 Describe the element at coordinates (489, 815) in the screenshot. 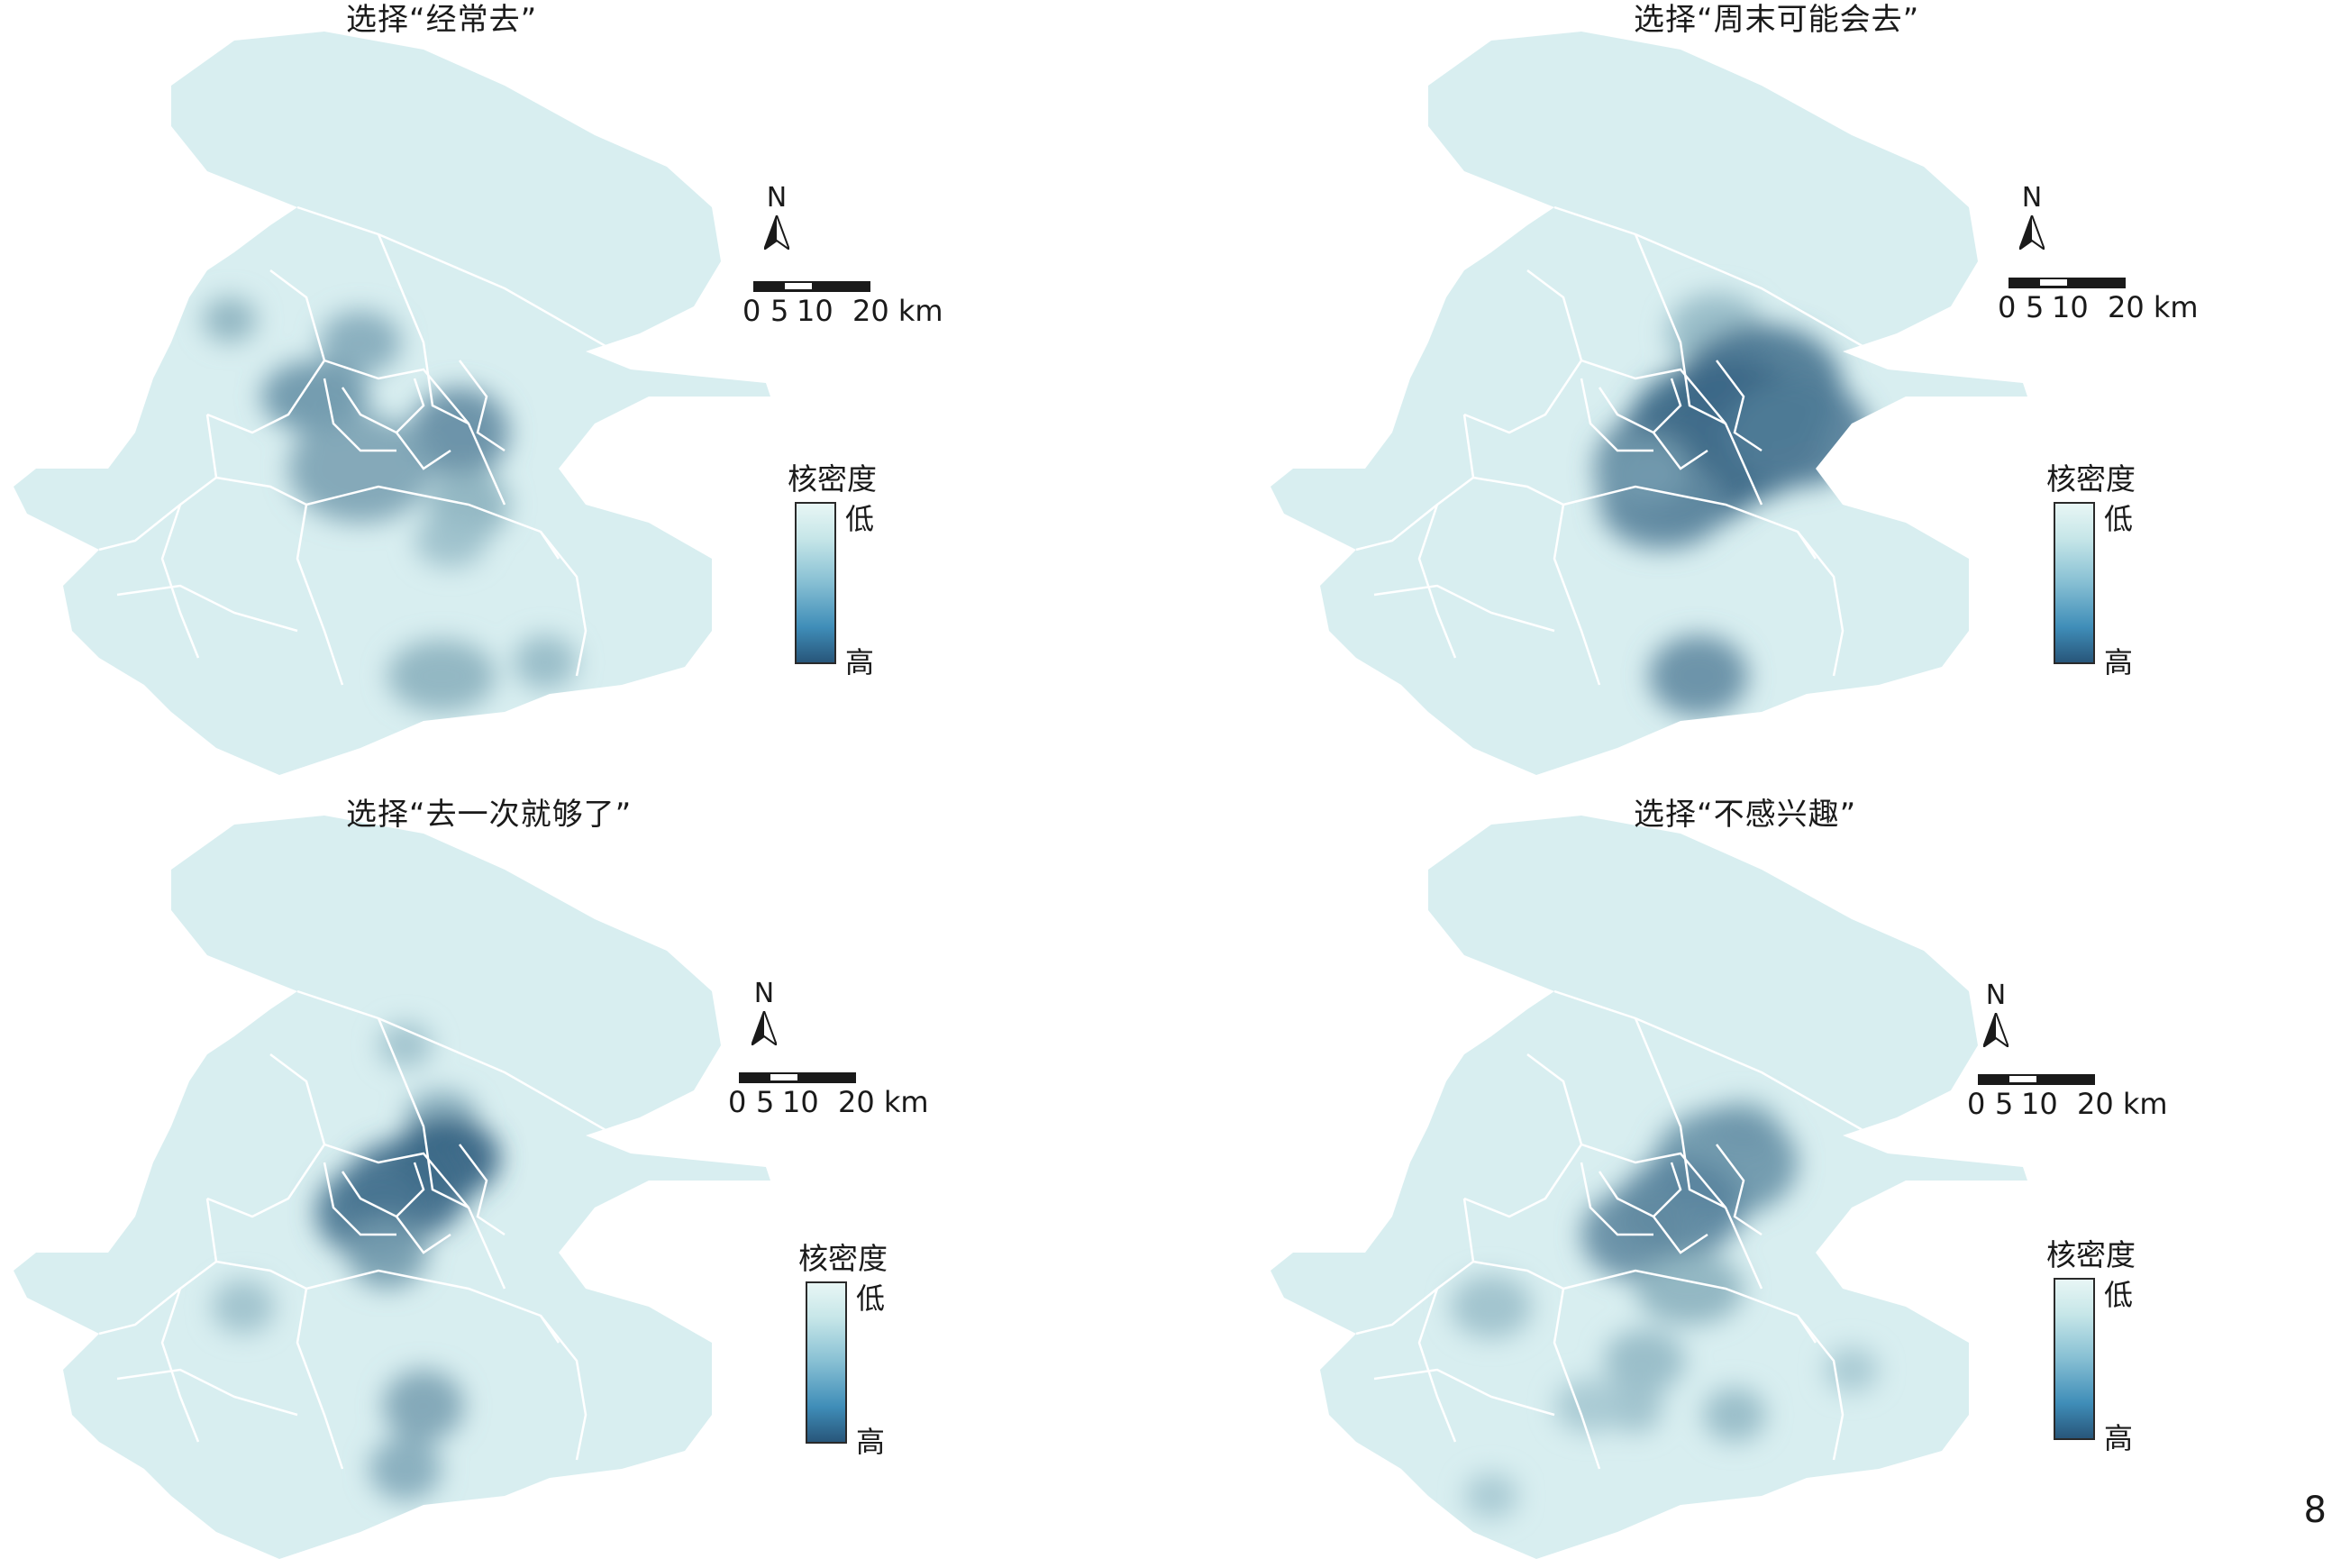

I see `panel-title: 选择“去一次就够了”` at that location.